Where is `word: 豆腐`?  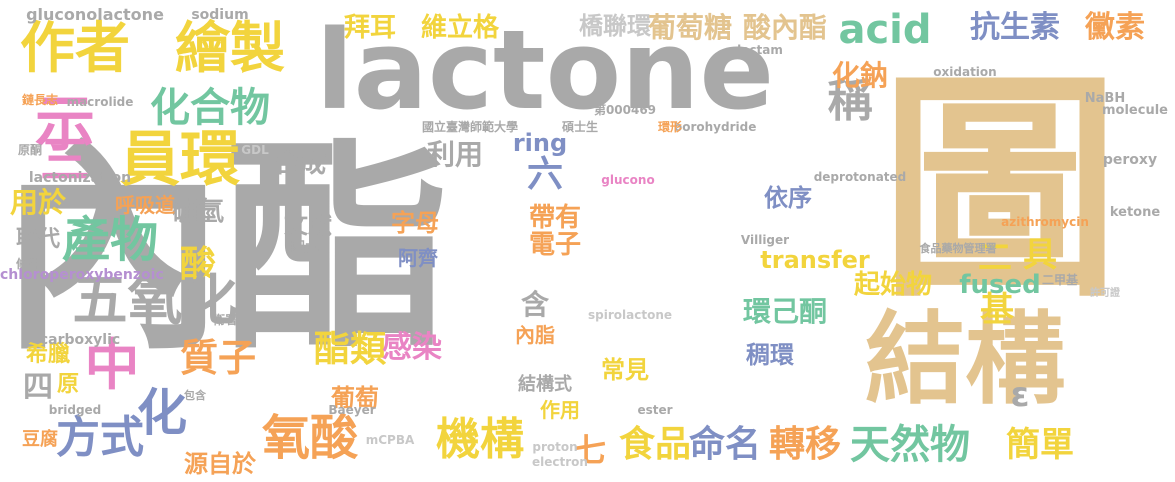 word: 豆腐 is located at coordinates (40, 439).